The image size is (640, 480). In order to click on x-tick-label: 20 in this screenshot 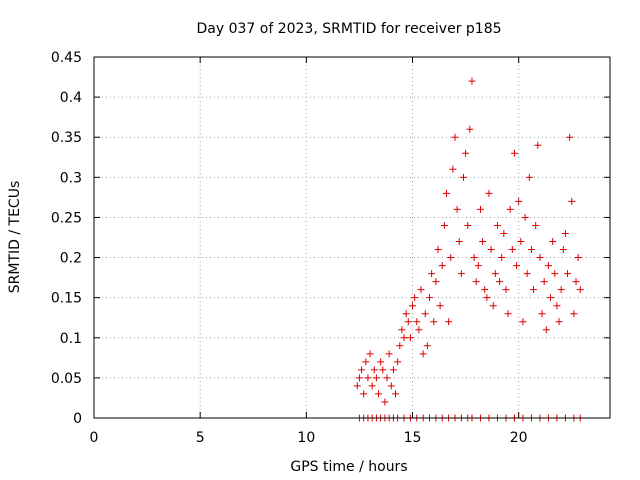, I will do `click(519, 438)`.